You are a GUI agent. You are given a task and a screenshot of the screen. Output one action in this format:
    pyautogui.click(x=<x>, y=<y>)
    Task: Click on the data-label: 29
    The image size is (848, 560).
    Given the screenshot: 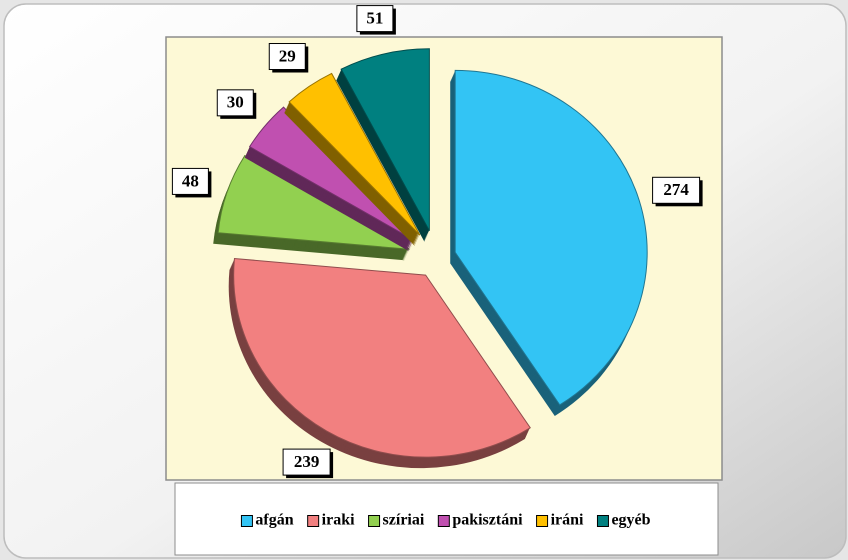 What is the action you would take?
    pyautogui.click(x=287, y=55)
    